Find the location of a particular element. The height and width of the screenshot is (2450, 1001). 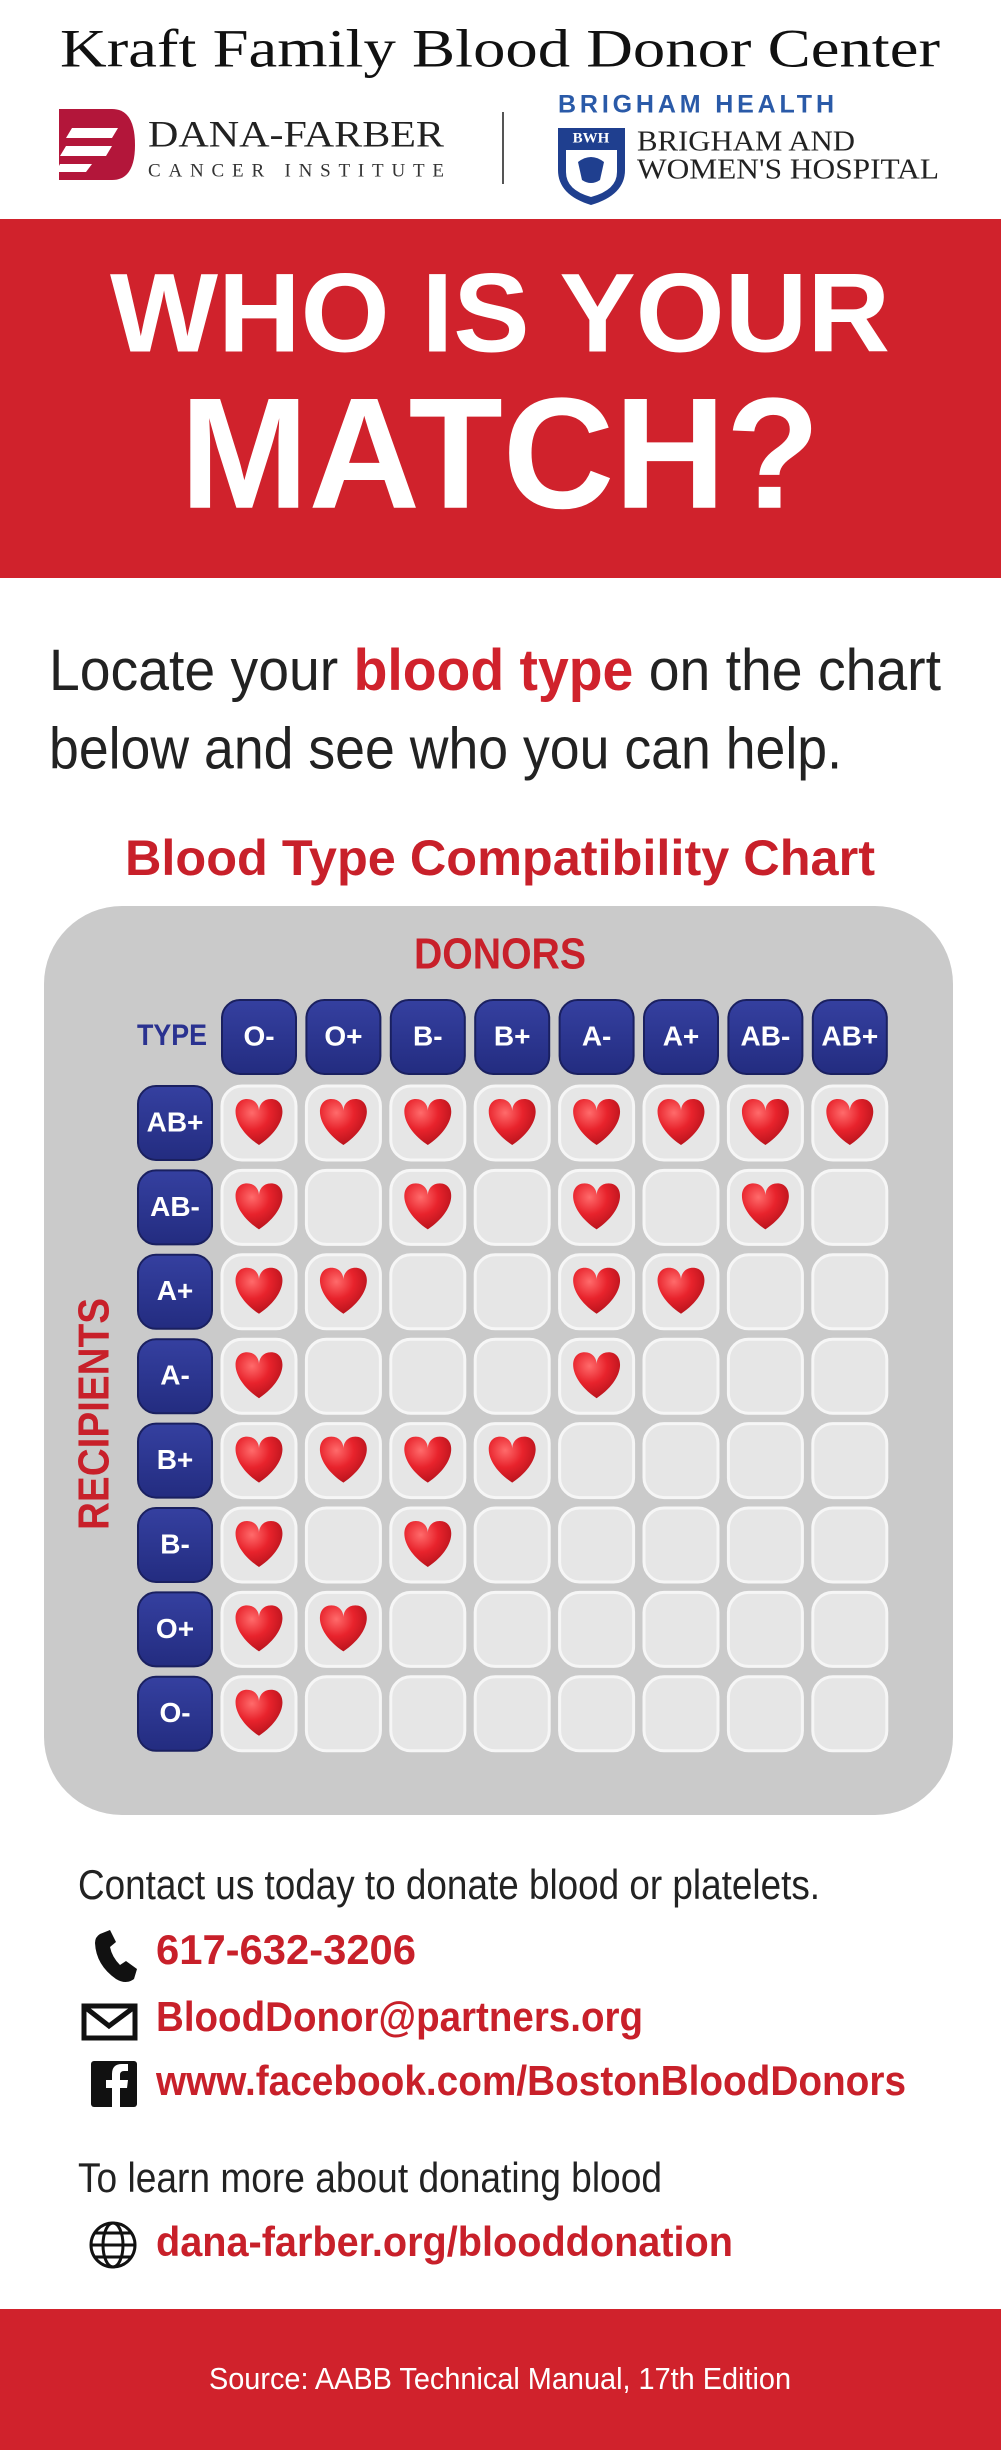

globe-icon is located at coordinates (113, 2245).